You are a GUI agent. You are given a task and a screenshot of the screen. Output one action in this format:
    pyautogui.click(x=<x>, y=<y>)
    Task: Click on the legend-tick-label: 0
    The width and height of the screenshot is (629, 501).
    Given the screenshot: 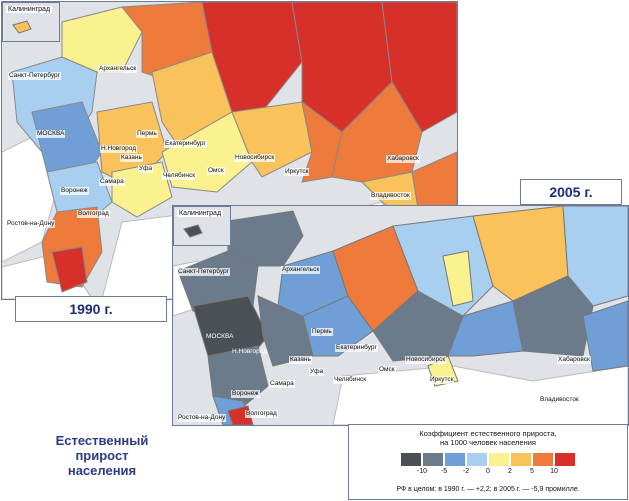 What is the action you would take?
    pyautogui.click(x=488, y=471)
    